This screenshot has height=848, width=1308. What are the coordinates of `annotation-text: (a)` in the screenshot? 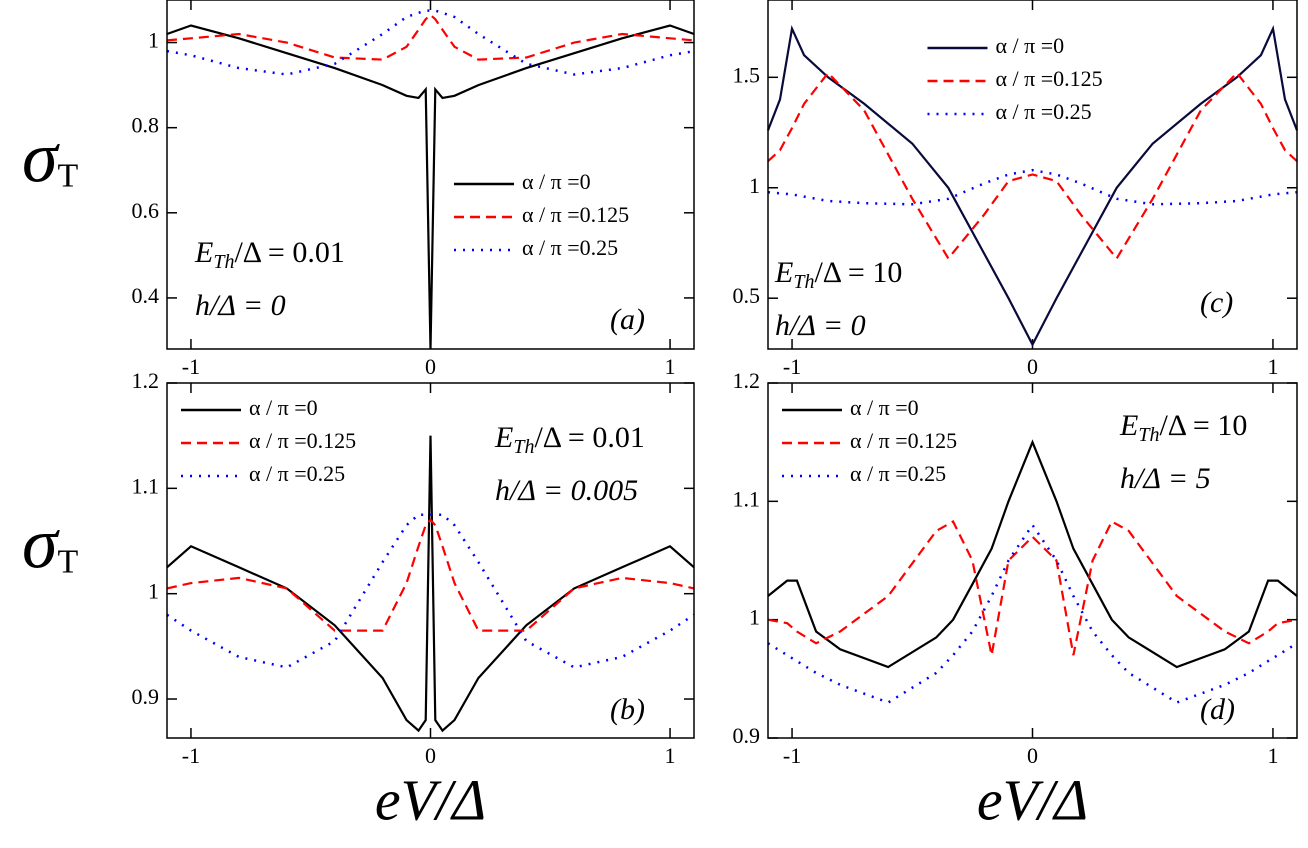 It's located at (627, 319).